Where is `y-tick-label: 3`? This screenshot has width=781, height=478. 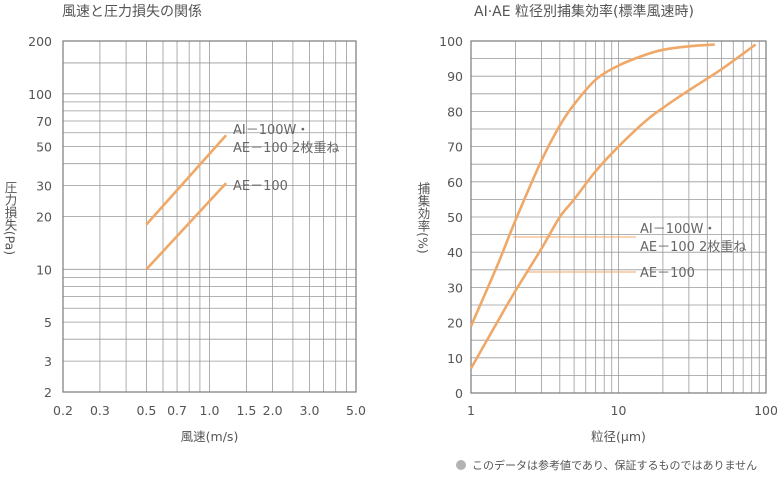 y-tick-label: 3 is located at coordinates (48, 361).